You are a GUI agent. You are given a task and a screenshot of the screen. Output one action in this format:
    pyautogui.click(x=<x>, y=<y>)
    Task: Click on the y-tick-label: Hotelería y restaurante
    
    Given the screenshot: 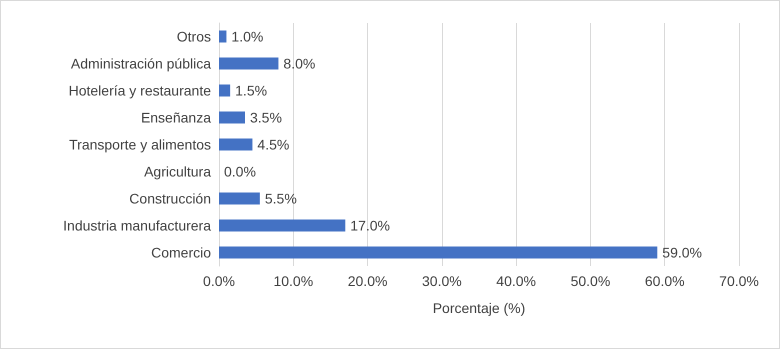 What is the action you would take?
    pyautogui.click(x=140, y=90)
    